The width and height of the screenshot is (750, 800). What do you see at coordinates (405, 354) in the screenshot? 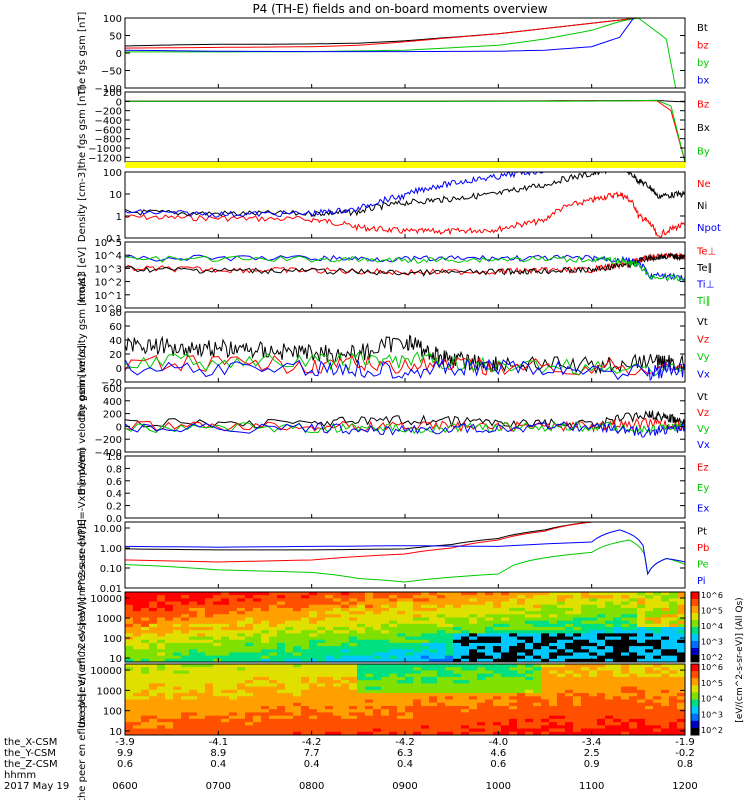
I see `series-line-Vt` at bounding box center [405, 354].